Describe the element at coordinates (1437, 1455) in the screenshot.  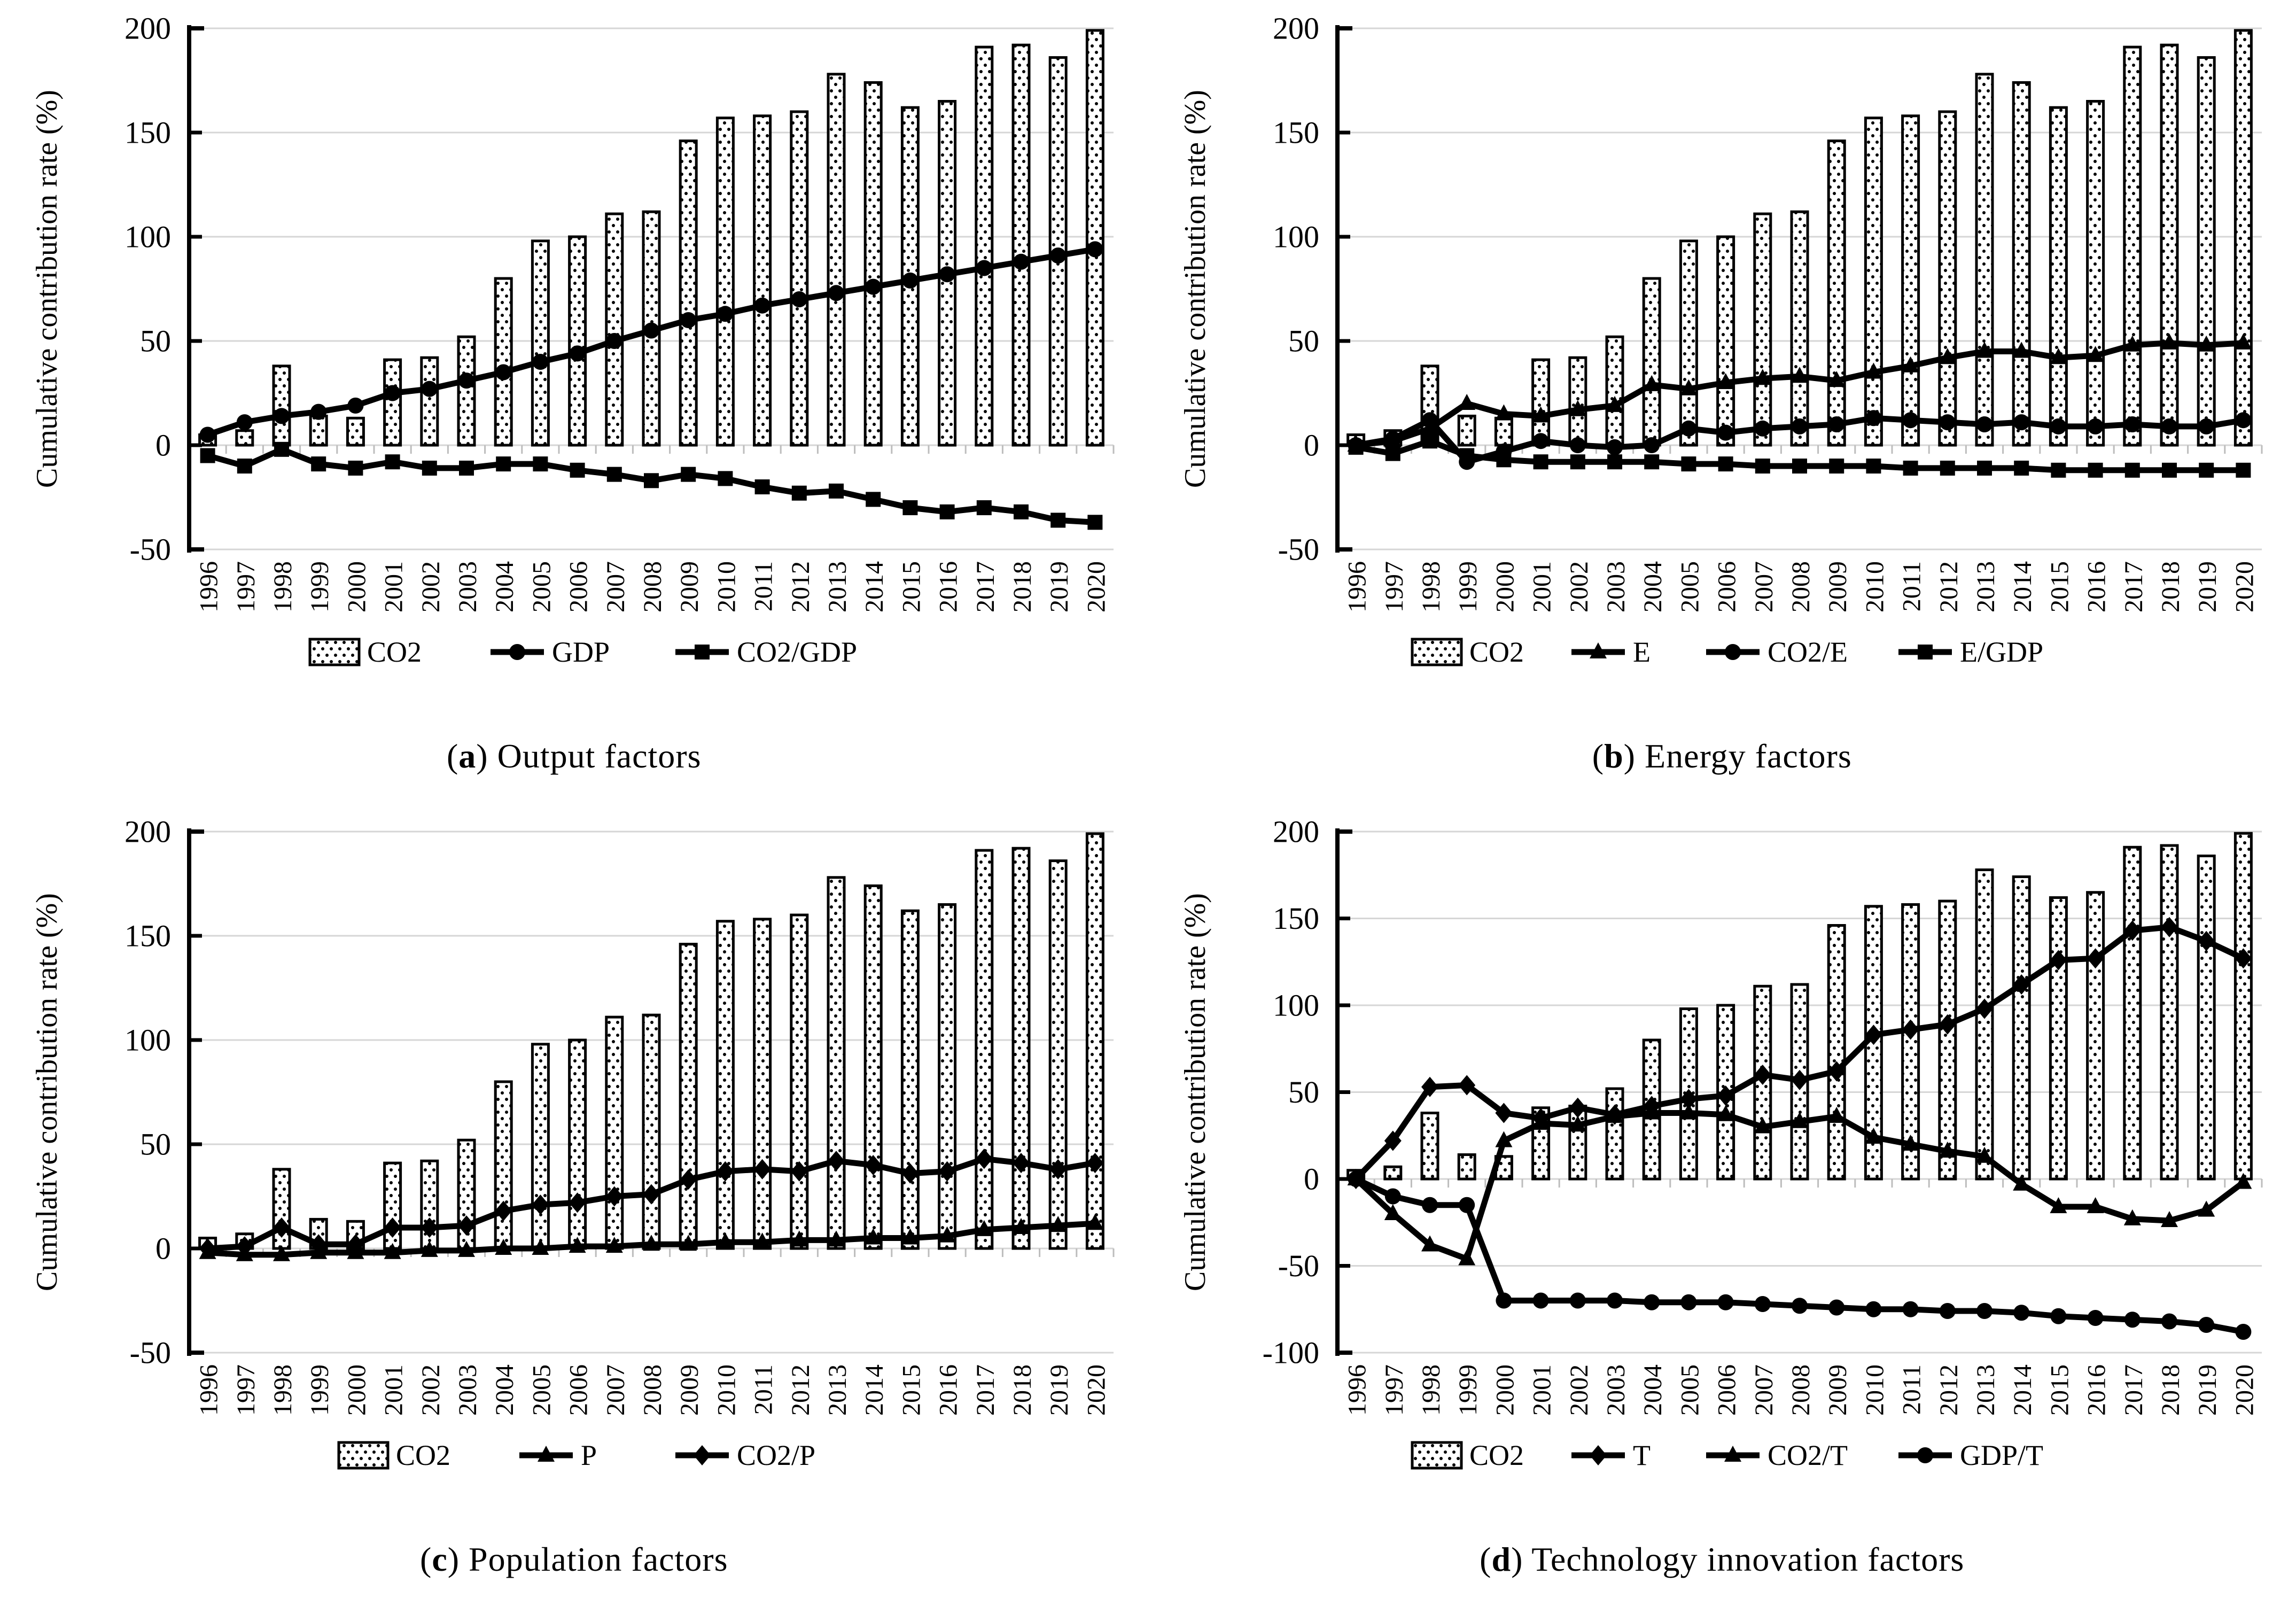
I see `legend-bar-swatch` at that location.